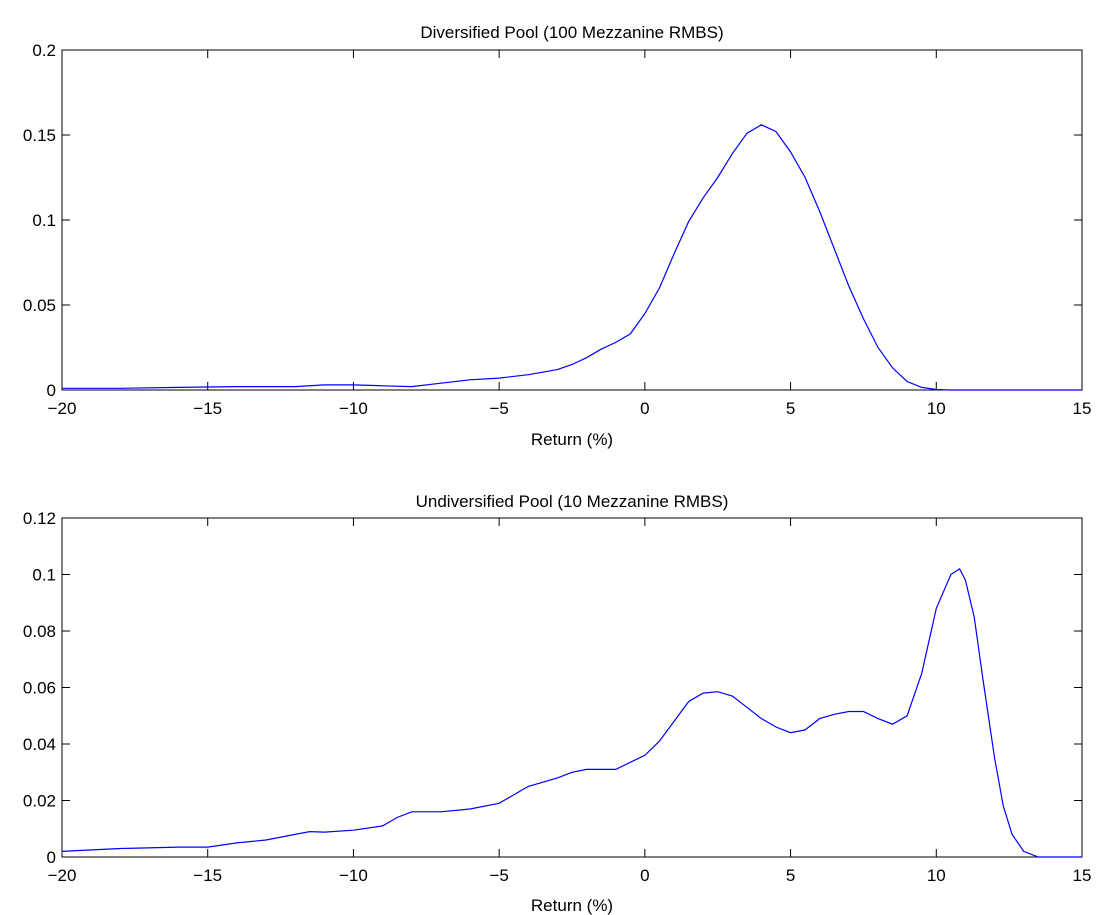 This screenshot has height=915, width=1099. I want to click on chart-bottom-title: Undiversified Pool (10 Mezzanine RMBS), so click(572, 501).